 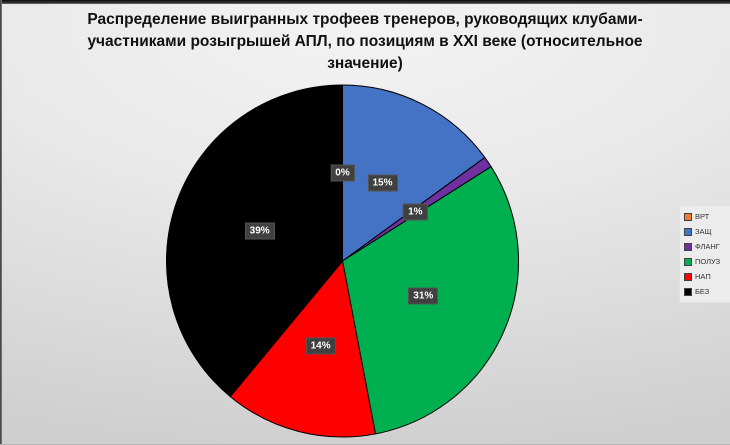 I want to click on window-left-edge, so click(x=1, y=222).